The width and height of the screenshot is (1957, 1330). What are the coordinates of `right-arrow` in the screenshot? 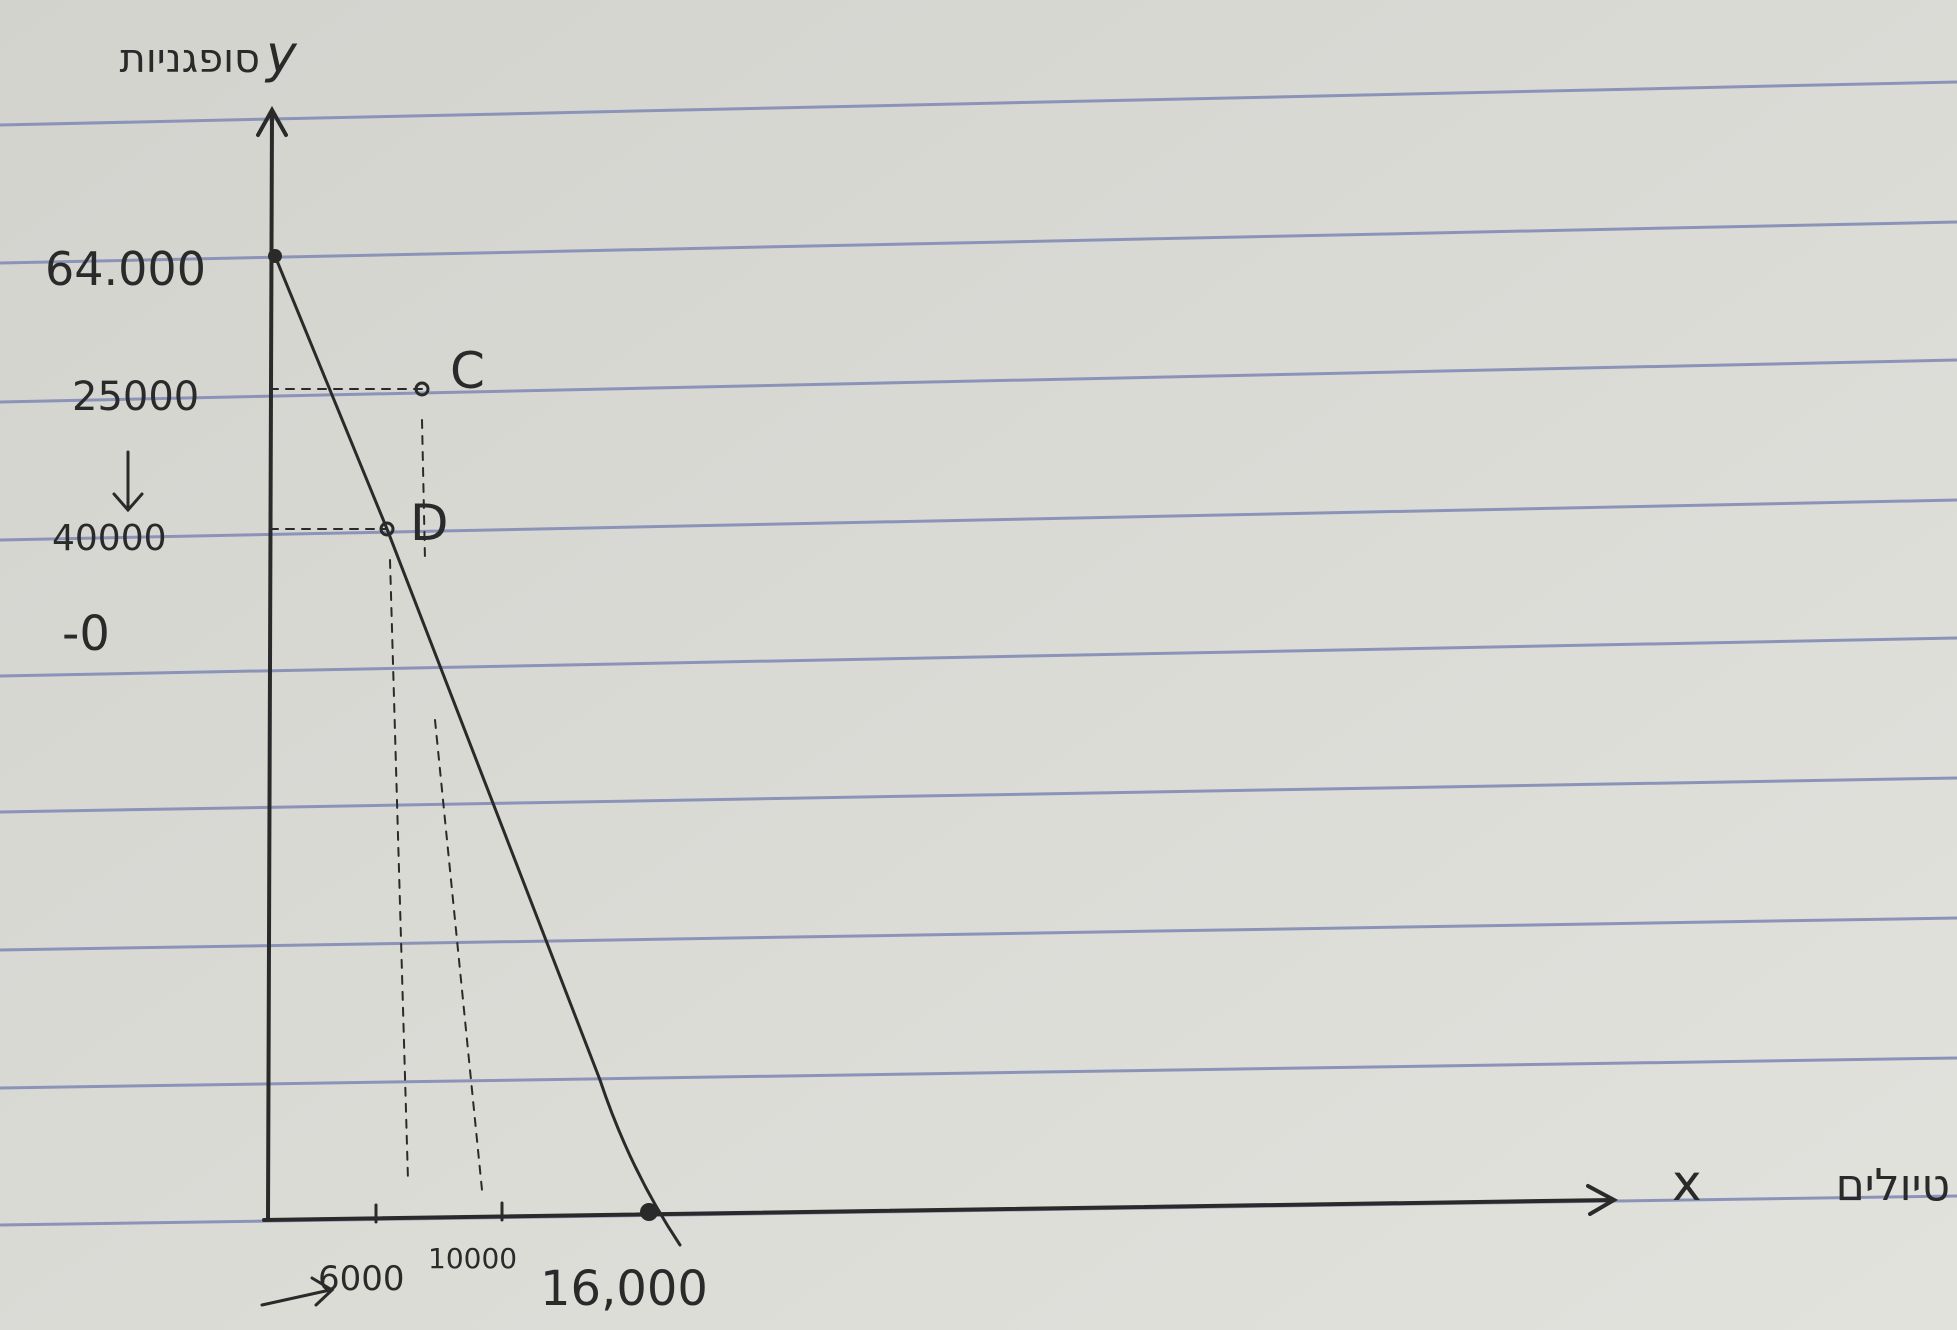 It's located at (297, 1291).